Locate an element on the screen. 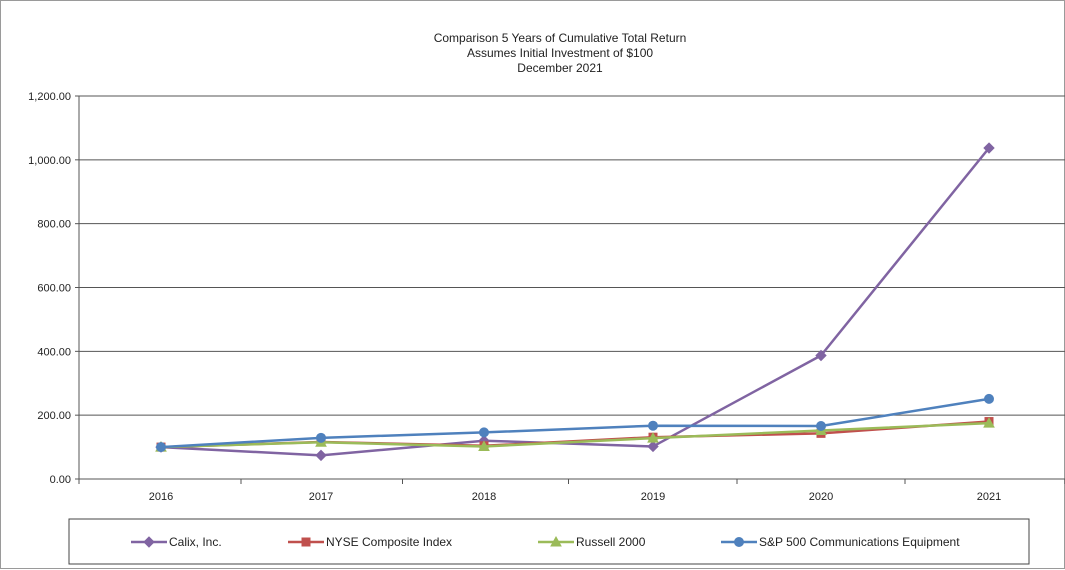  legend-item-0: Calix, Inc. is located at coordinates (176, 542).